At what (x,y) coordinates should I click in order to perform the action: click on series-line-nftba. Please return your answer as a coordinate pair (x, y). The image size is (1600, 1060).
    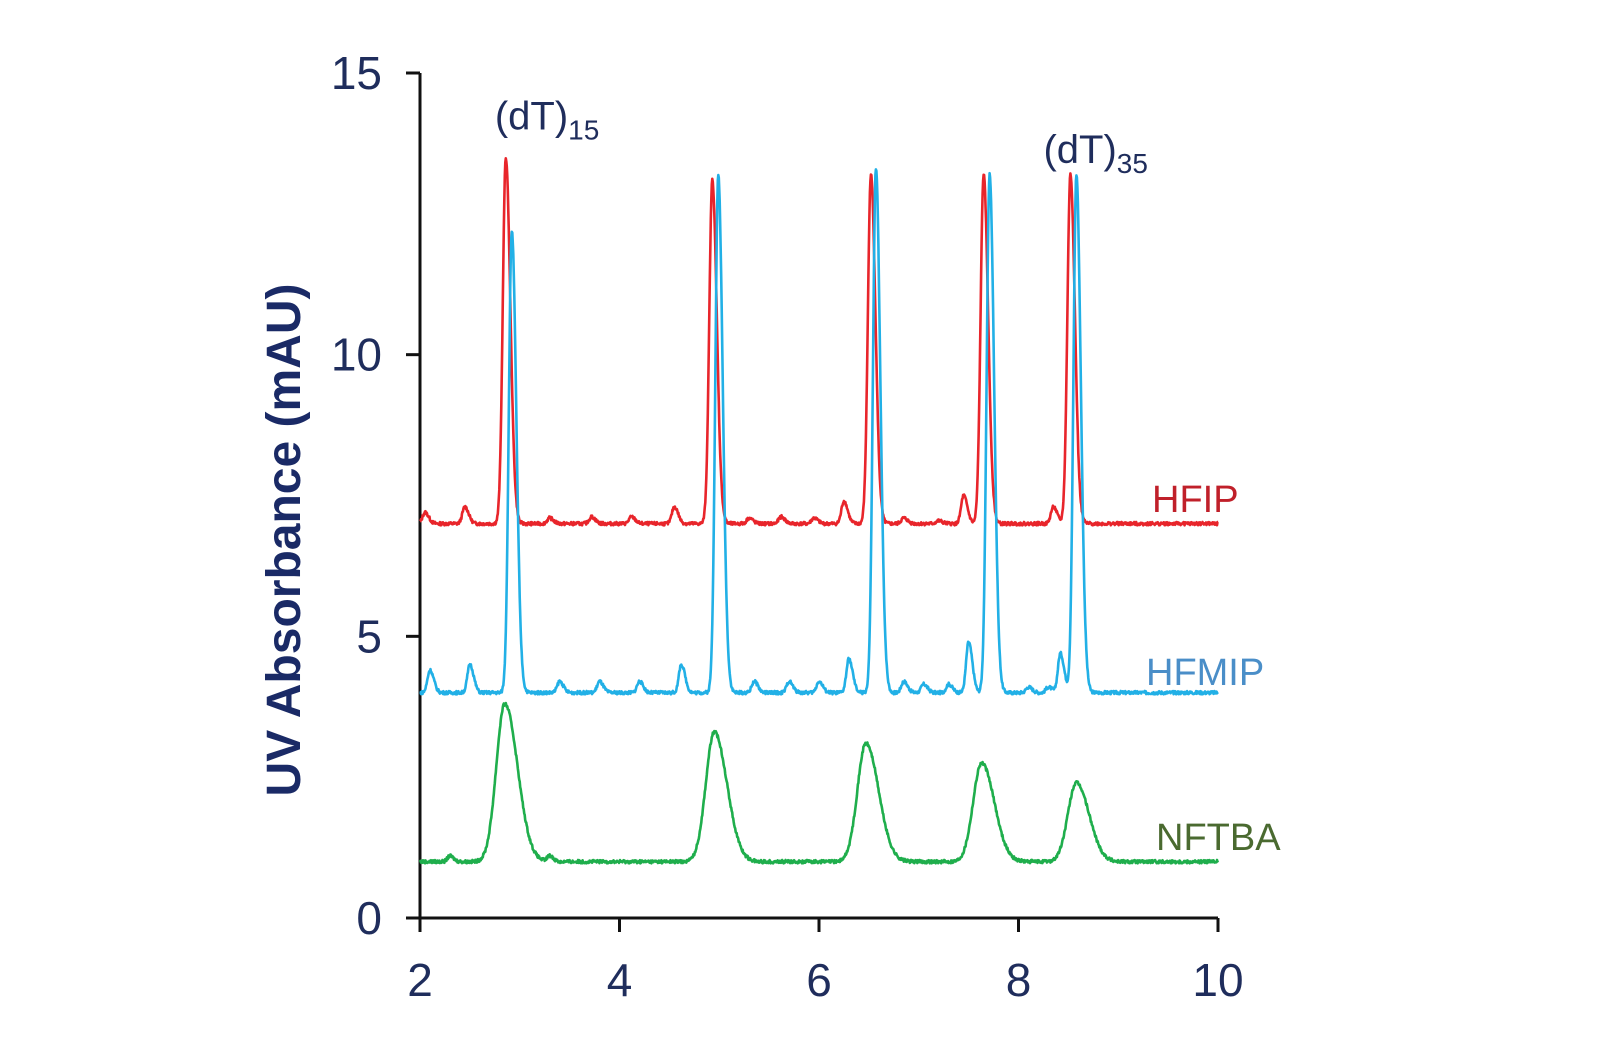
    Looking at the image, I should click on (819, 783).